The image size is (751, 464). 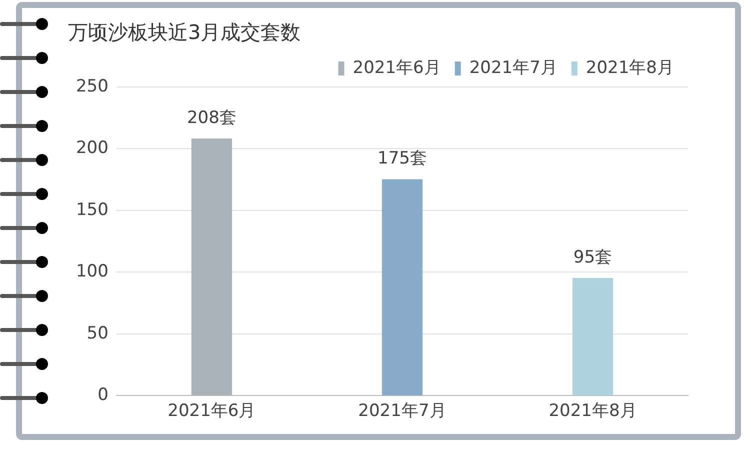 What do you see at coordinates (92, 272) in the screenshot?
I see `y-tick-label: 100` at bounding box center [92, 272].